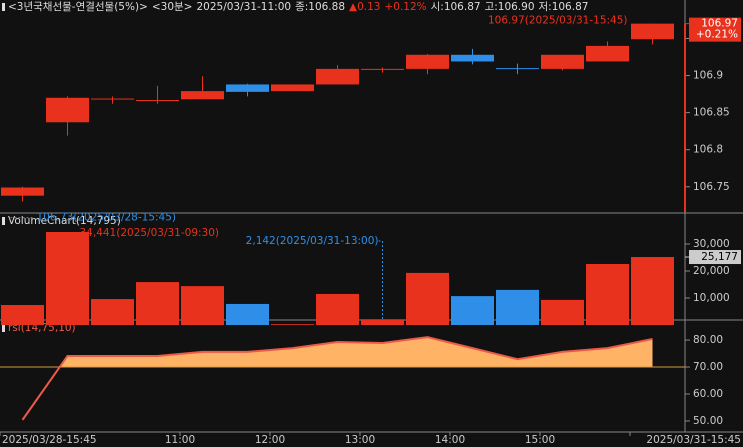 The image size is (743, 447). What do you see at coordinates (540, 440) in the screenshot?
I see `x-tick-label: 15:00` at bounding box center [540, 440].